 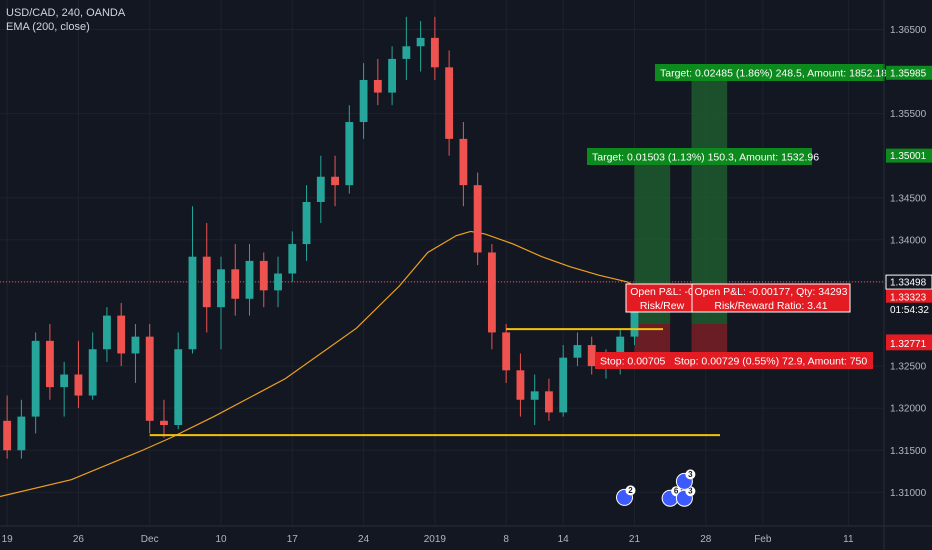 I want to click on pnl-label-text: Open P&L: -0.00177, Qty: 34293, so click(x=771, y=292).